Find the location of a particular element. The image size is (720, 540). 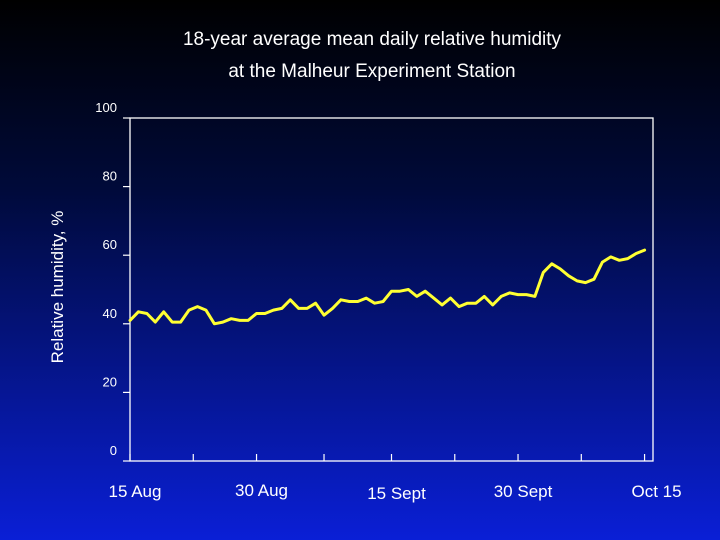

y-tick-label: 20 is located at coordinates (110, 381).